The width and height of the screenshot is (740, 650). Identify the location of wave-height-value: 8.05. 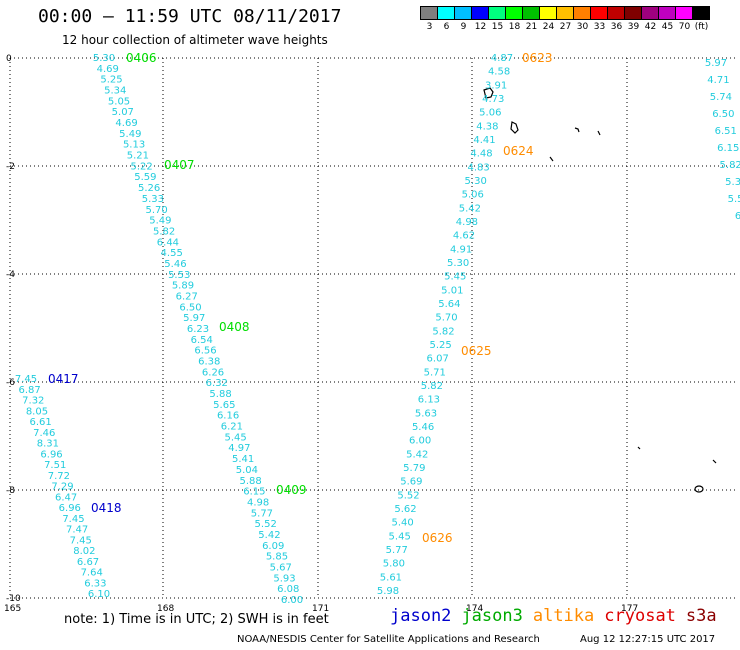
(37, 411).